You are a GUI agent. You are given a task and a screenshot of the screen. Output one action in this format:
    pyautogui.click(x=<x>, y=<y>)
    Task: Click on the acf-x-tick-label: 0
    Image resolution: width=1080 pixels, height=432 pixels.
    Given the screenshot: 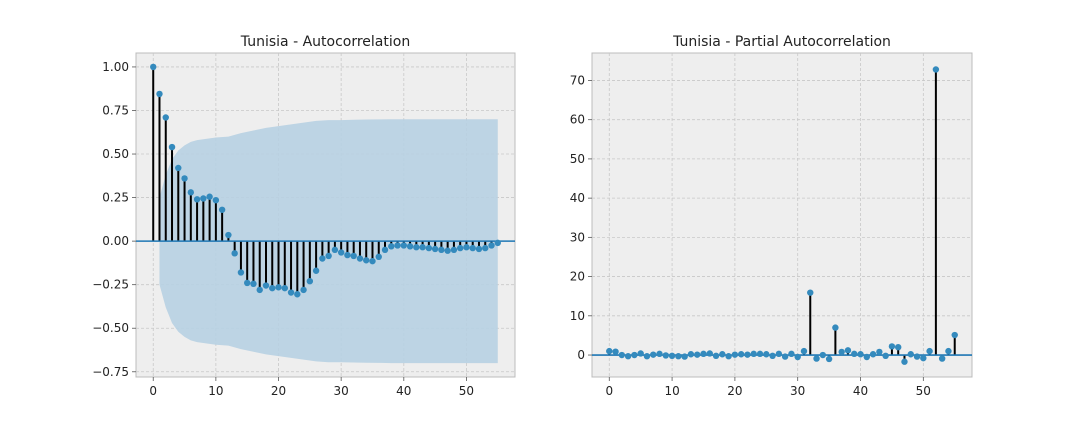 What is the action you would take?
    pyautogui.click(x=153, y=391)
    